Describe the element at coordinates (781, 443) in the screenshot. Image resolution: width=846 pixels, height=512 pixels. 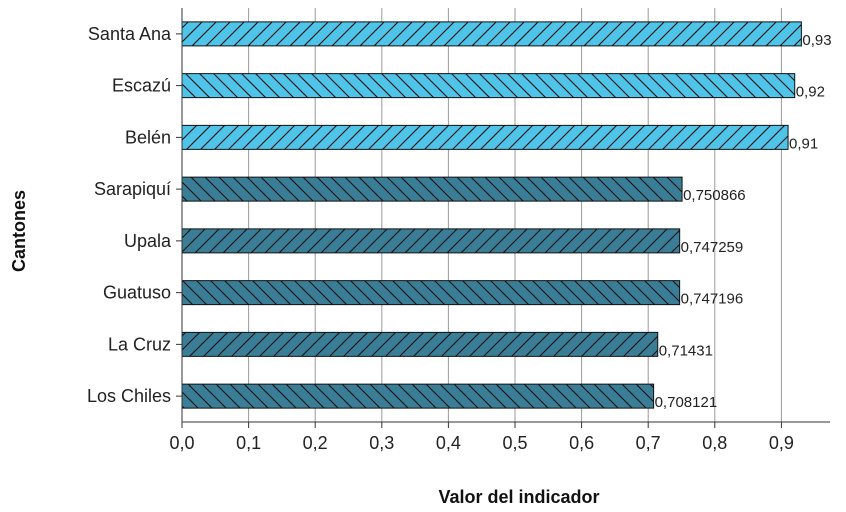
I see `x-tick-label: 0,9` at that location.